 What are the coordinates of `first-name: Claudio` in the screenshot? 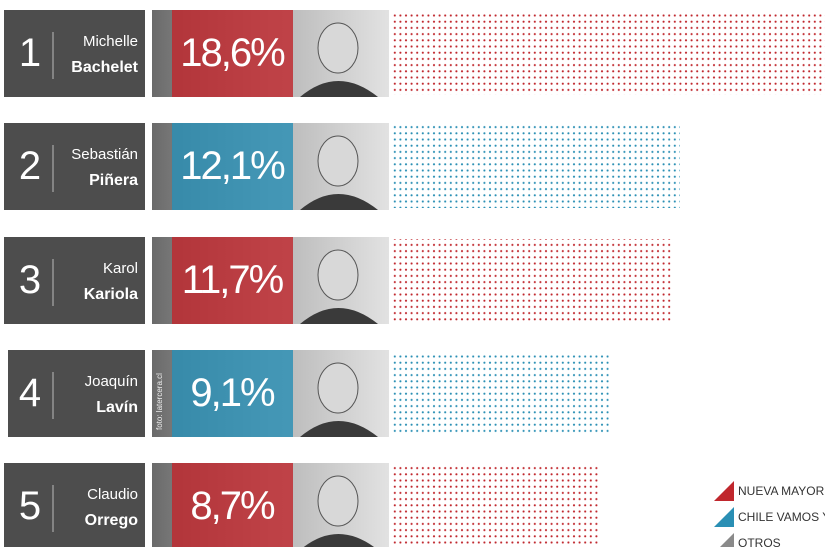 It's located at (112, 494).